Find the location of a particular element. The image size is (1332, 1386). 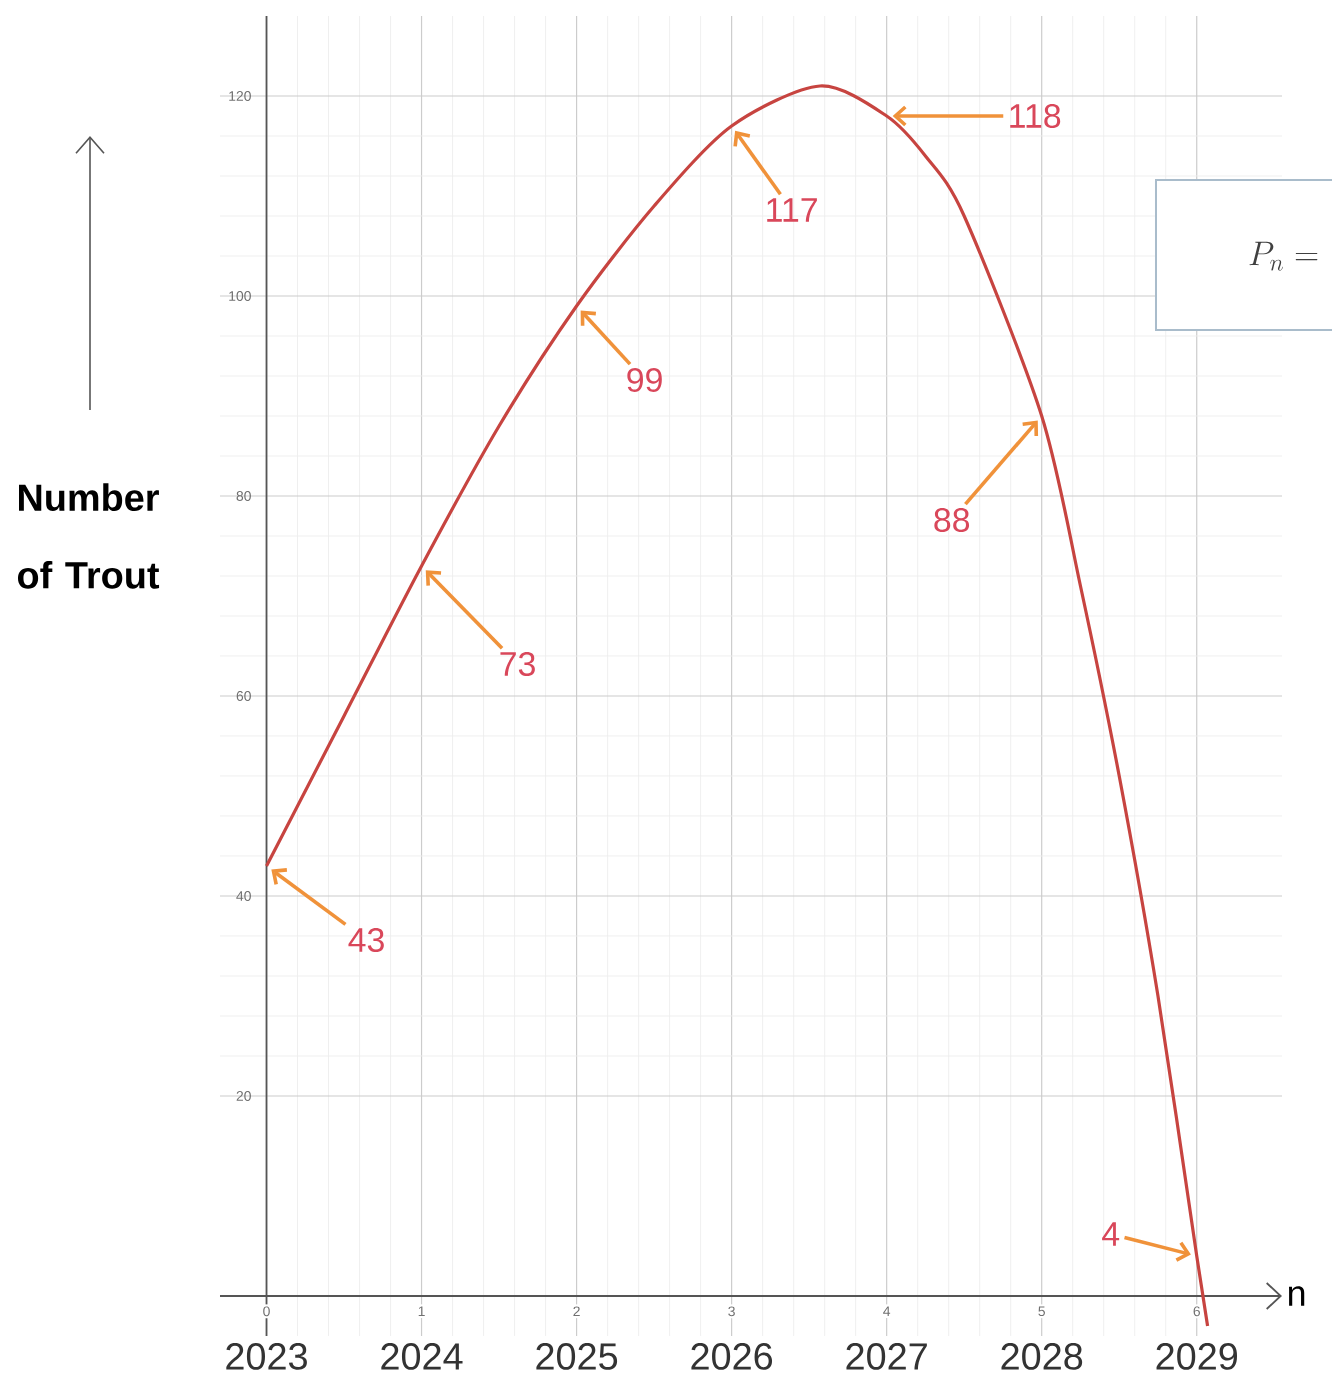

x-axis-title: n is located at coordinates (1296, 1296).